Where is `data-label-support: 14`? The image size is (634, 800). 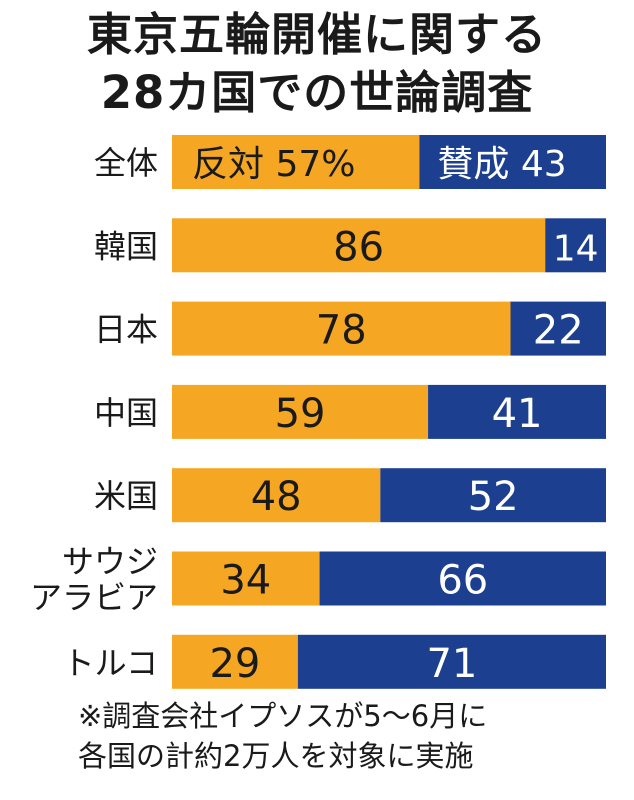 data-label-support: 14 is located at coordinates (576, 248).